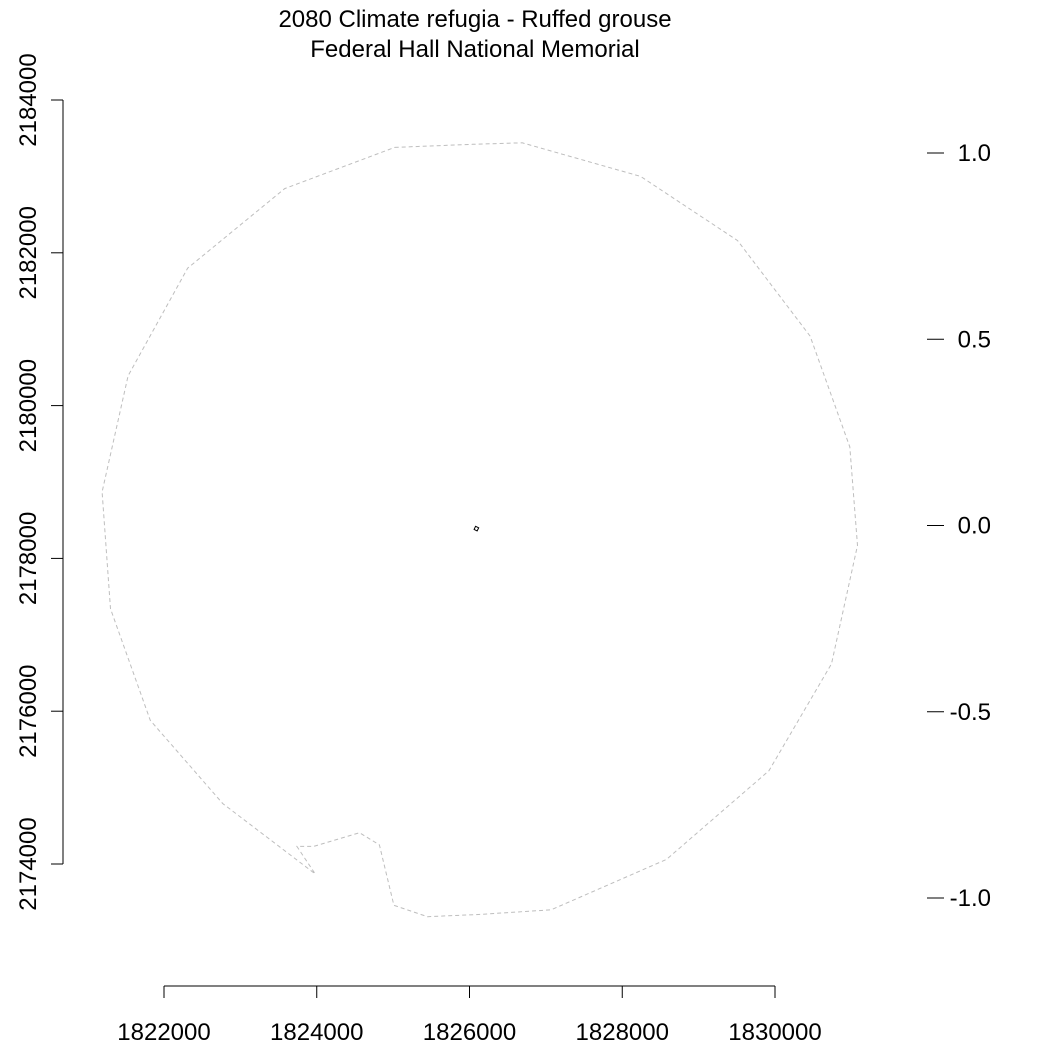  I want to click on x-tick-label: 1824000, so click(316, 1032).